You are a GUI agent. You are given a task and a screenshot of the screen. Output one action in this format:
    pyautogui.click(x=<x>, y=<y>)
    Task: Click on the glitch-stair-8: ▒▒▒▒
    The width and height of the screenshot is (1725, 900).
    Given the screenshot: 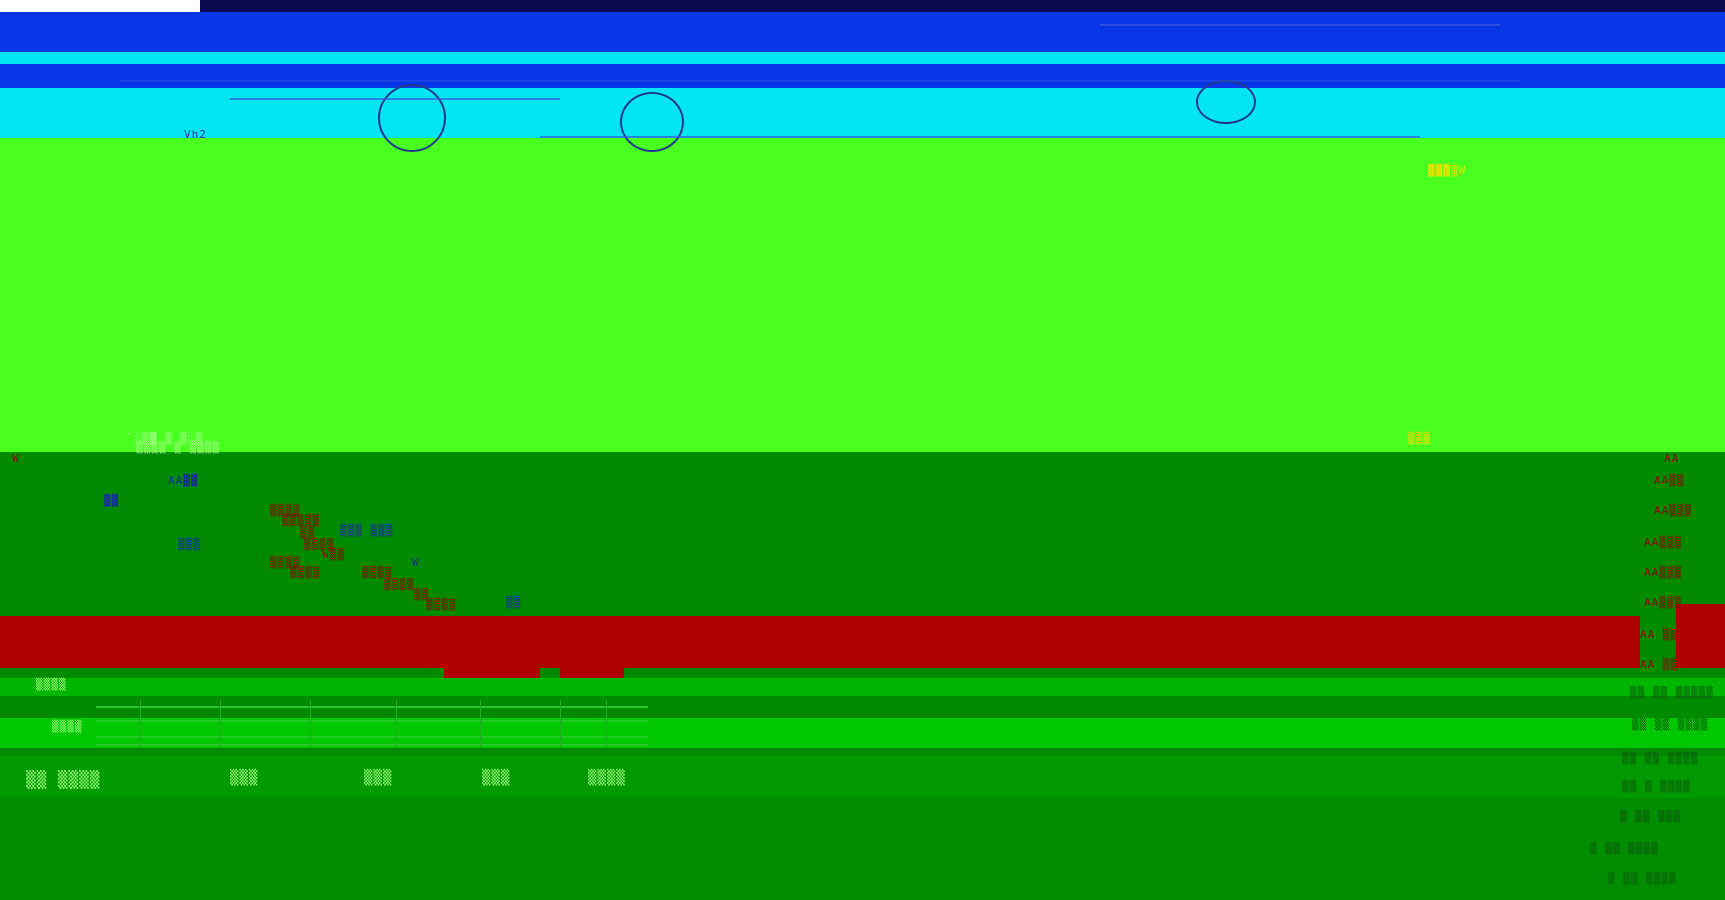 What is the action you would take?
    pyautogui.click(x=377, y=572)
    